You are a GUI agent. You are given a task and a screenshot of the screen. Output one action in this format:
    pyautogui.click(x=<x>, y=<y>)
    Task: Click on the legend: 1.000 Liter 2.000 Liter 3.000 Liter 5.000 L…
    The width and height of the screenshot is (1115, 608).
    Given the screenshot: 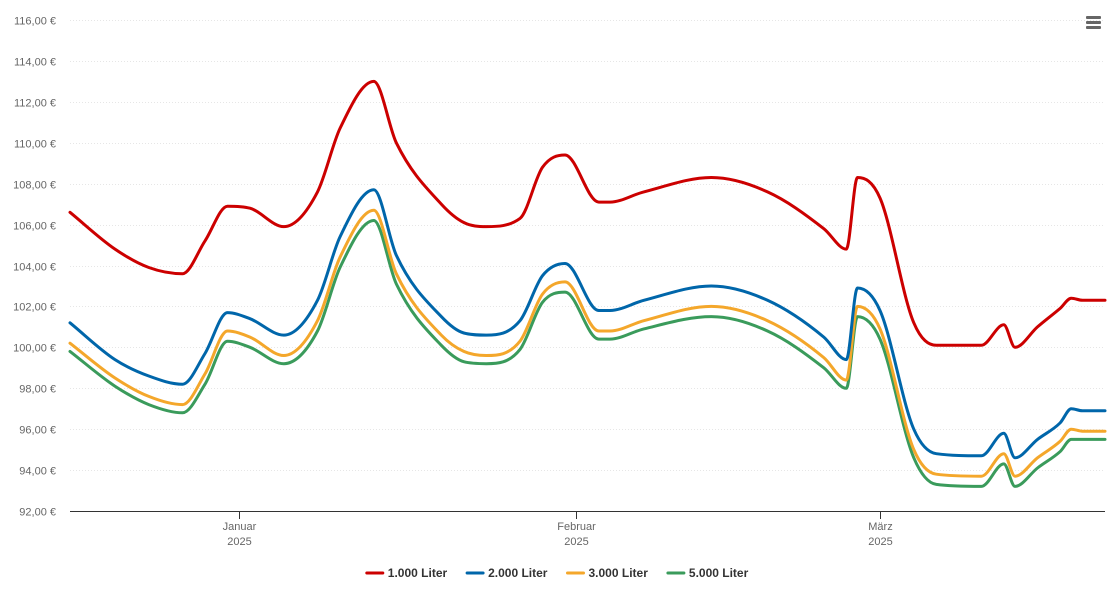 What is the action you would take?
    pyautogui.click(x=557, y=573)
    